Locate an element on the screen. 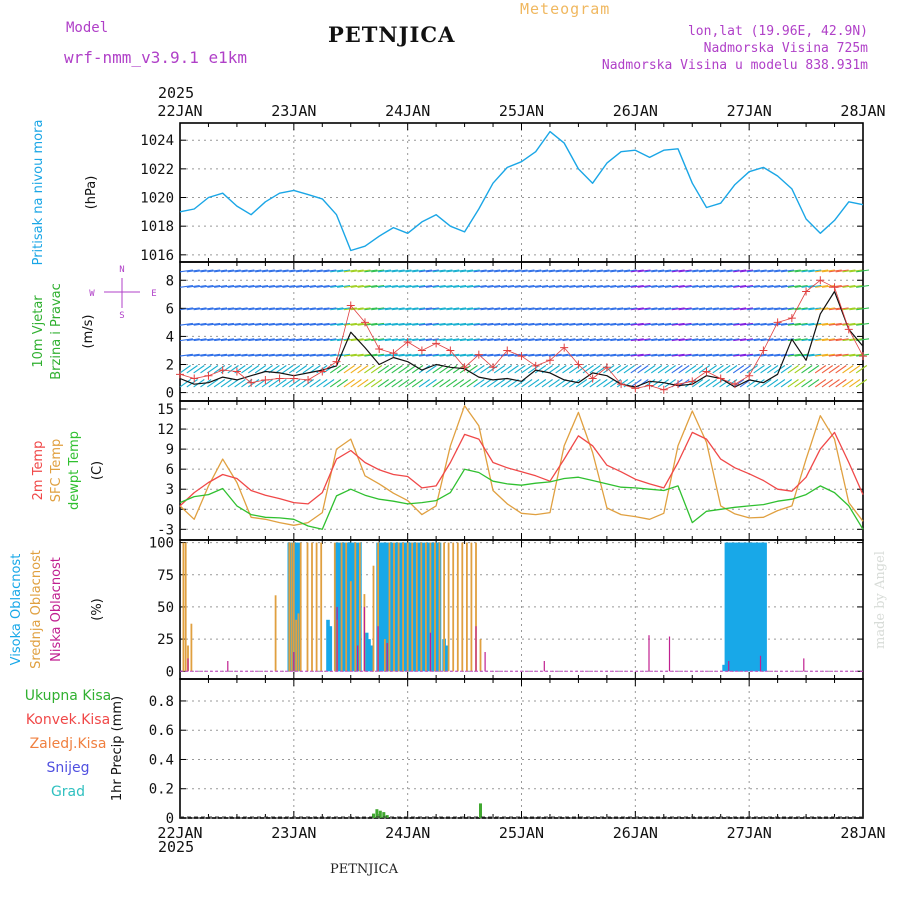 Image resolution: width=900 pixels, height=900 pixels. y-tick-label: 15 is located at coordinates (165, 410).